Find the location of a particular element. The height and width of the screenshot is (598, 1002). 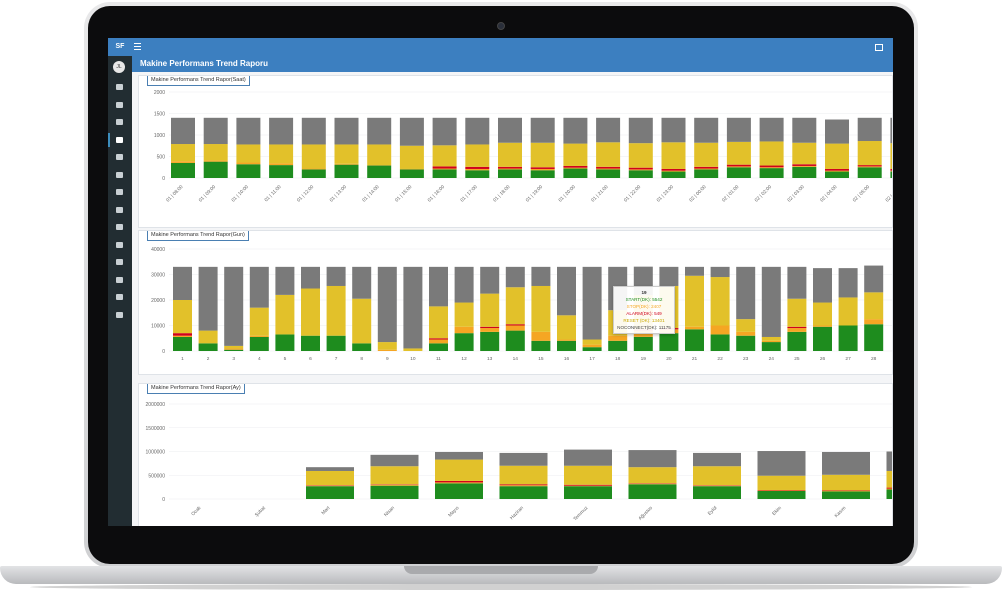

gear-icon is located at coordinates (119, 314).